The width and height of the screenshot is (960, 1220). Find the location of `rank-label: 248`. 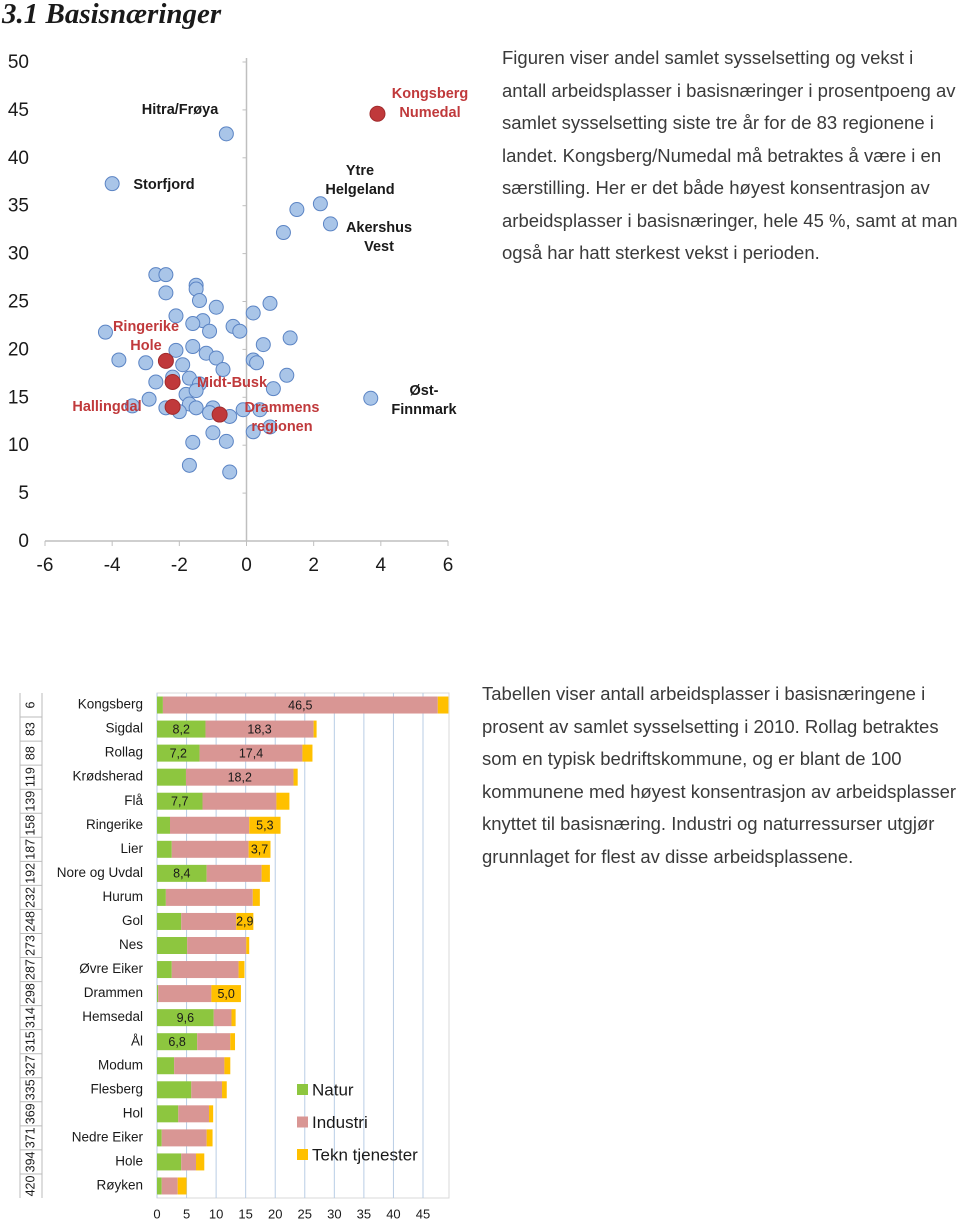

rank-label: 248 is located at coordinates (30, 921).